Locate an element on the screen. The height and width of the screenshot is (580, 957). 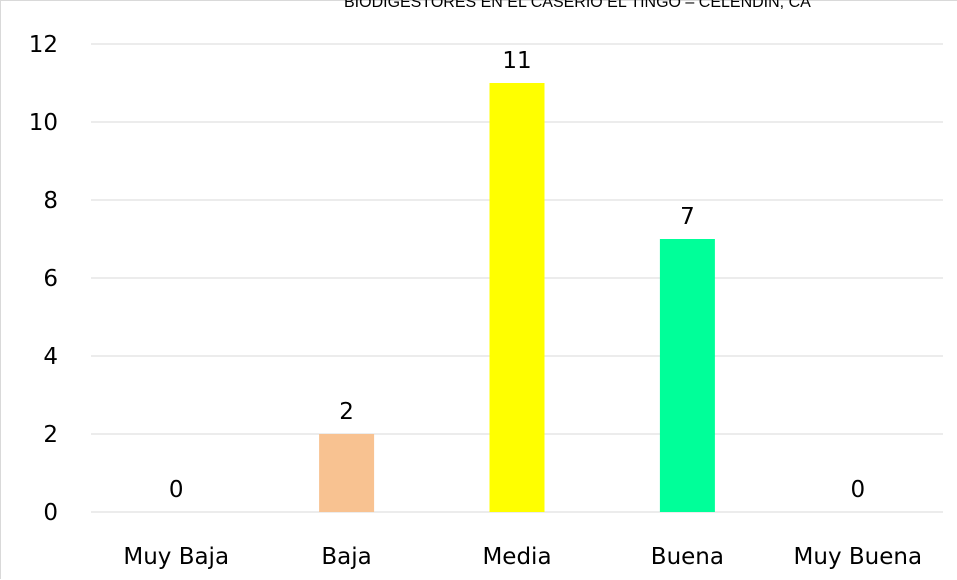
bar-media is located at coordinates (517, 297).